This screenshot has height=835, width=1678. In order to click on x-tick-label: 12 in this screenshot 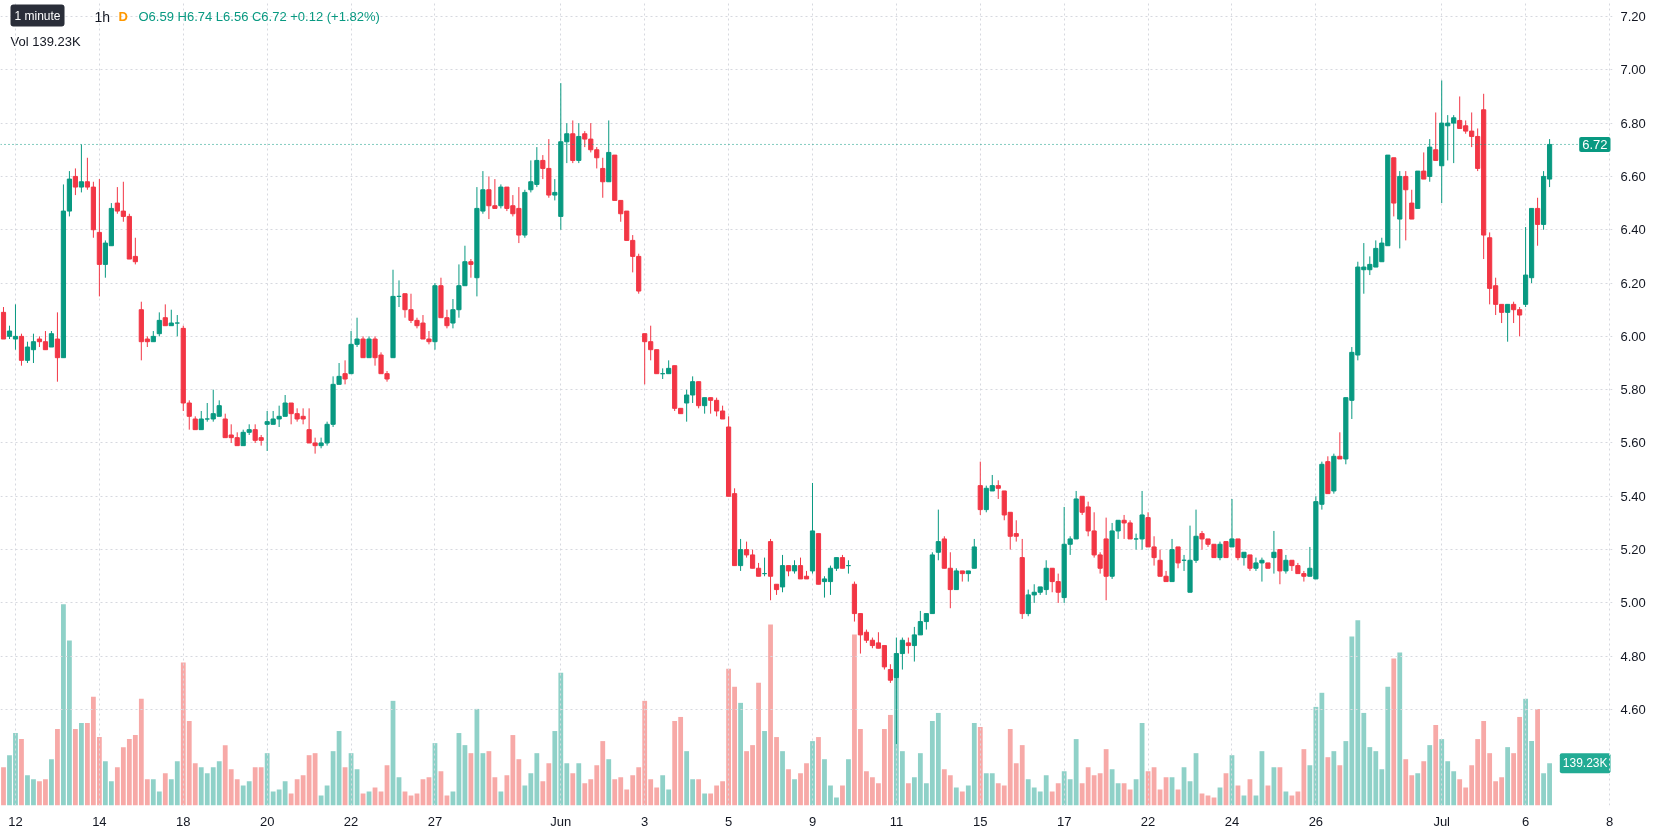, I will do `click(15, 821)`.